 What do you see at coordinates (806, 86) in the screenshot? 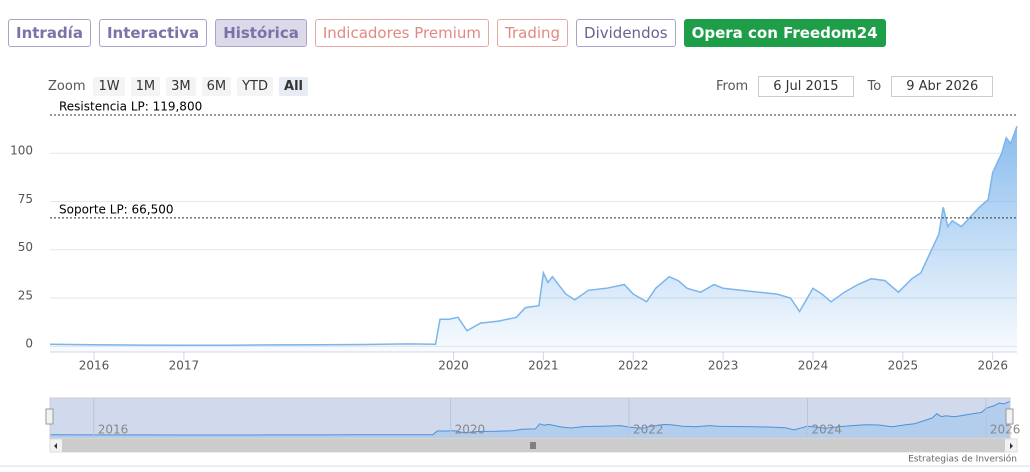
I see `from-input: 6 Jul 2015` at bounding box center [806, 86].